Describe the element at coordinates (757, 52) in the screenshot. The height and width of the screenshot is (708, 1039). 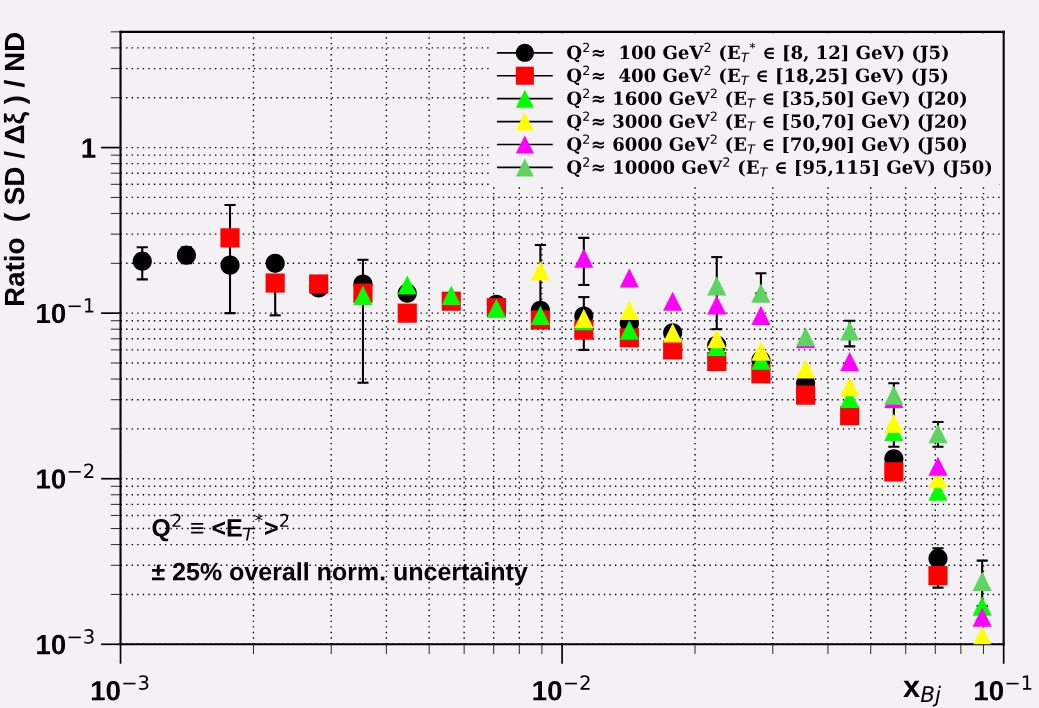
I see `legend-label: Q$^{2}$≈ 100 GeV$^{2}$ (E$_{T}$$^{*}$ ∈ [8, 12] GeV) (J5)` at that location.